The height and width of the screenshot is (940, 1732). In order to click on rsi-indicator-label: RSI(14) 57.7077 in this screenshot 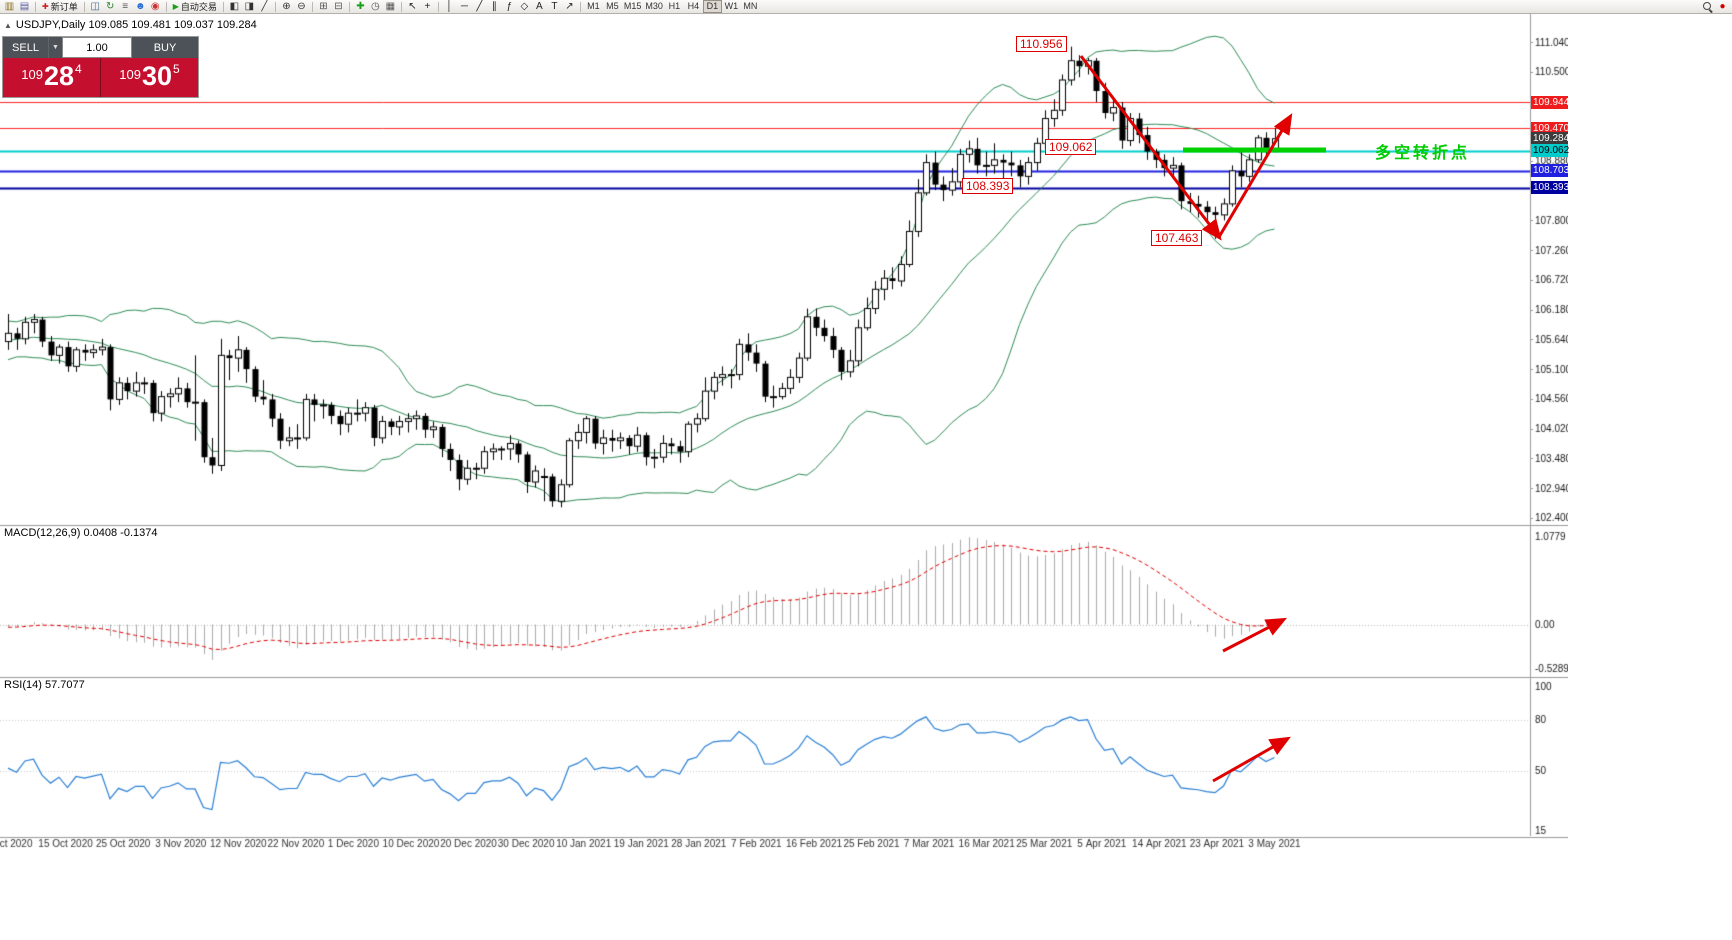, I will do `click(44, 685)`.